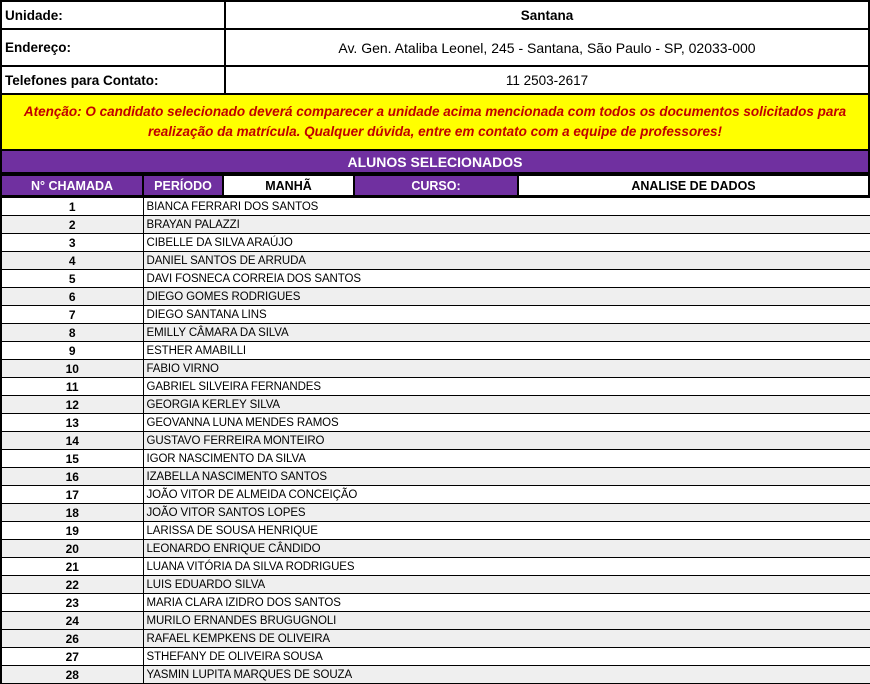 This screenshot has width=870, height=684. I want to click on student-name: CIBELLE DA SILVA ARAÚJO, so click(506, 242).